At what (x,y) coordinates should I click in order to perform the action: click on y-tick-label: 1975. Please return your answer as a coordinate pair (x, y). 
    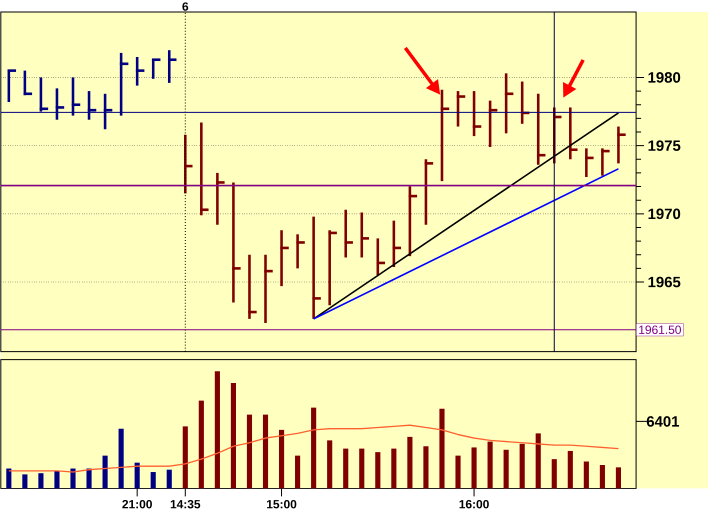
    Looking at the image, I should click on (664, 146).